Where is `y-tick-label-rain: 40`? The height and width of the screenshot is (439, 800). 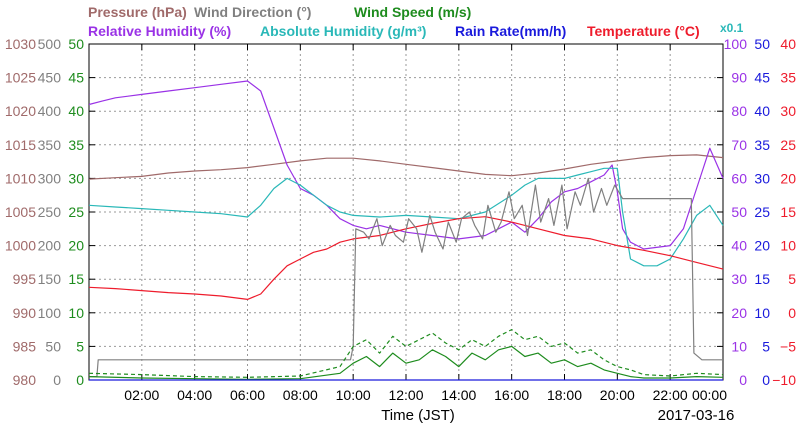 y-tick-label-rain: 40 is located at coordinates (762, 111).